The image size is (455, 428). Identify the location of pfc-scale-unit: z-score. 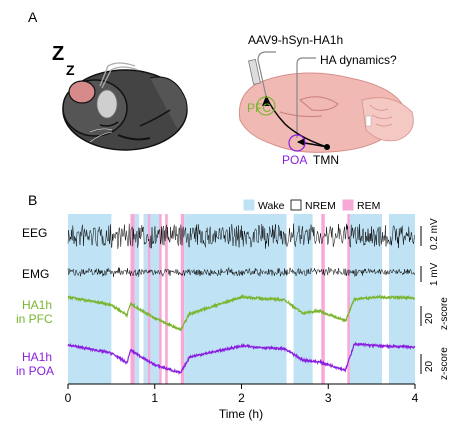
(444, 313).